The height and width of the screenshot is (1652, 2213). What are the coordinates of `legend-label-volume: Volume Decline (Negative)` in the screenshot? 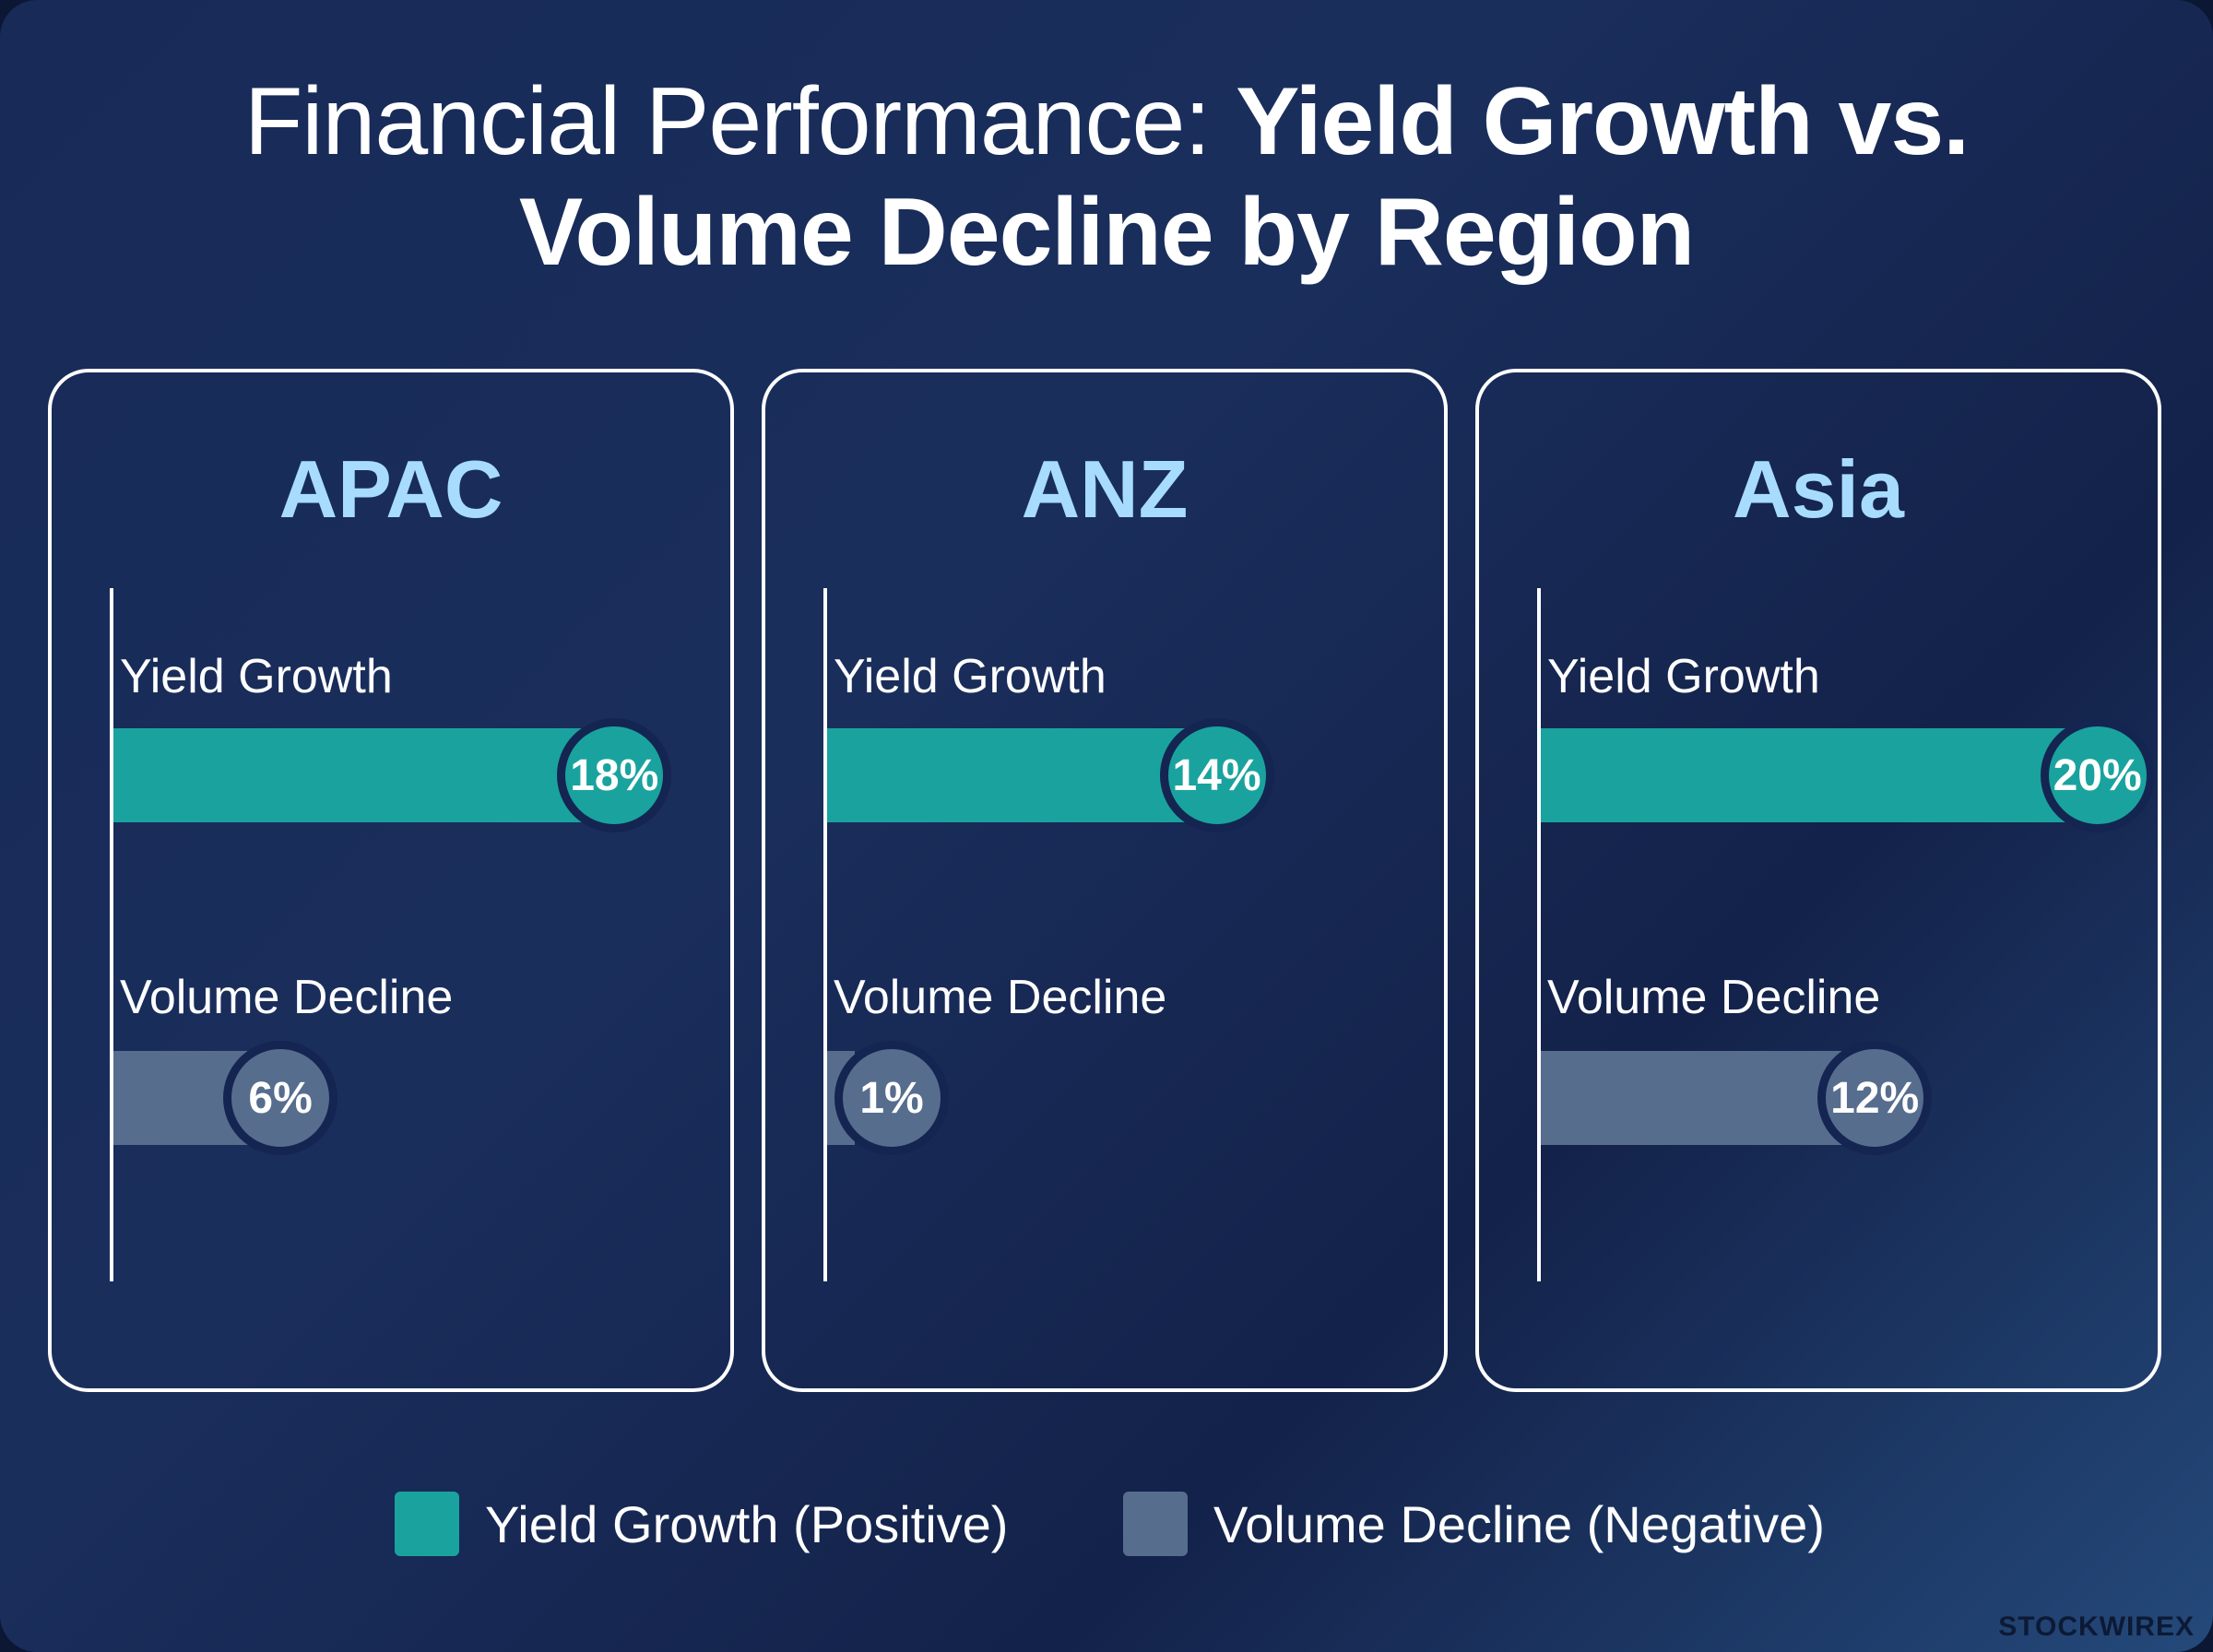 It's located at (1519, 1523).